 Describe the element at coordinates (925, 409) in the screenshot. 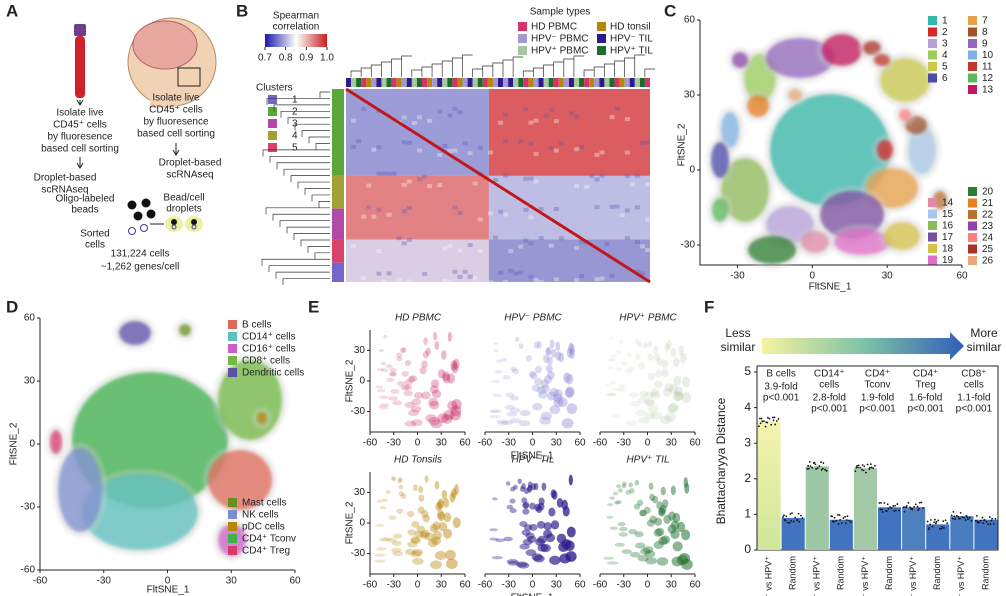

I see `p-value: p<0.001` at that location.